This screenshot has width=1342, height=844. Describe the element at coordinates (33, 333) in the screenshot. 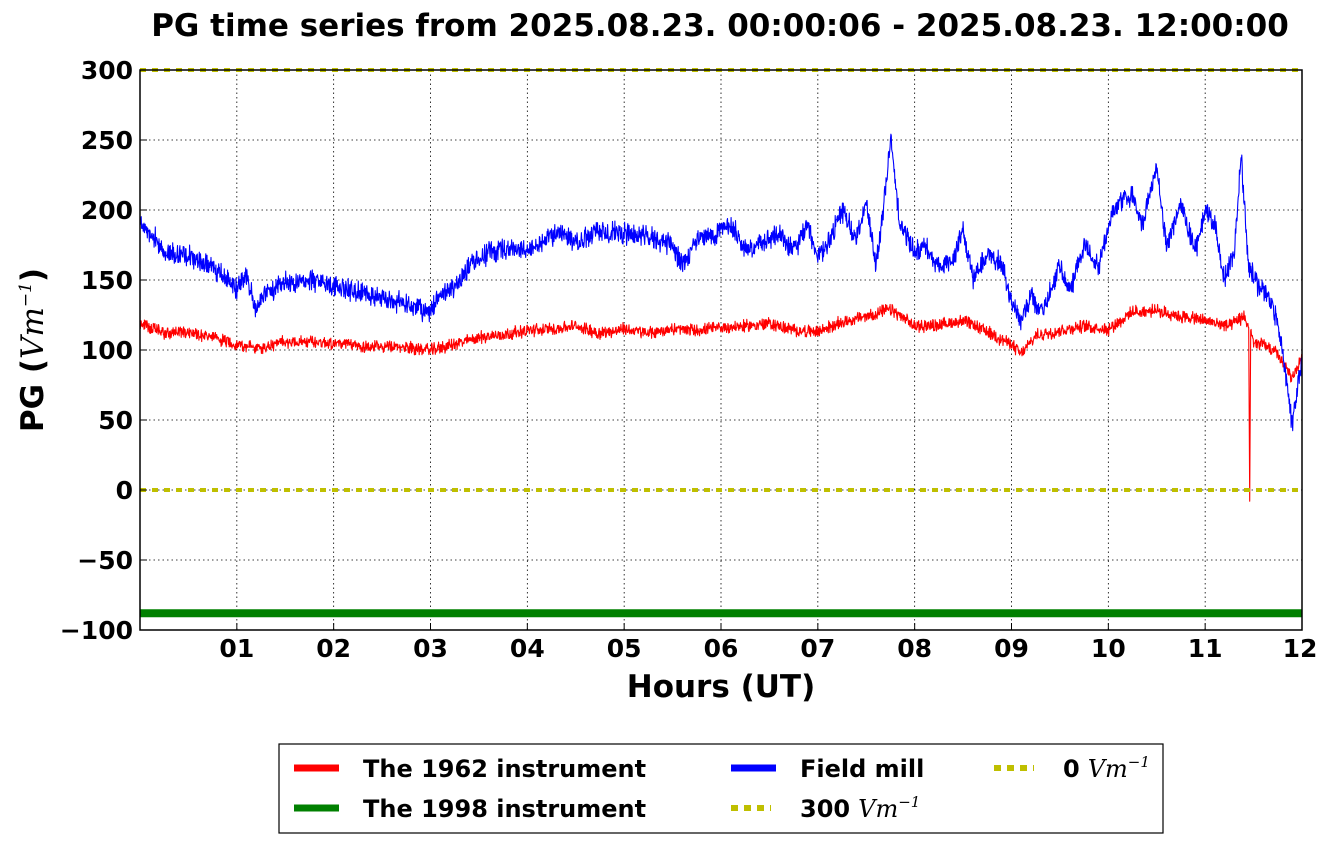

I see `y-axis-label-unit: Vm` at that location.